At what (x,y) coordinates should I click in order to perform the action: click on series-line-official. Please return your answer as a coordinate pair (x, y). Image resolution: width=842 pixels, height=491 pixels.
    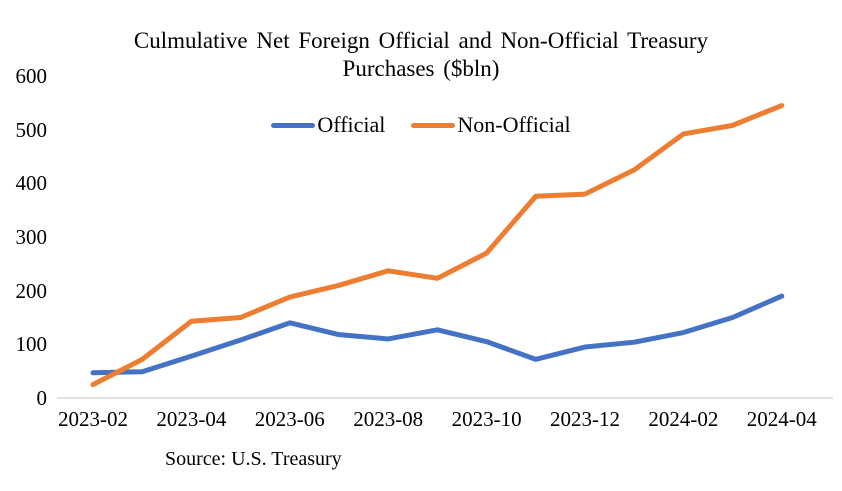
    Looking at the image, I should click on (437, 334).